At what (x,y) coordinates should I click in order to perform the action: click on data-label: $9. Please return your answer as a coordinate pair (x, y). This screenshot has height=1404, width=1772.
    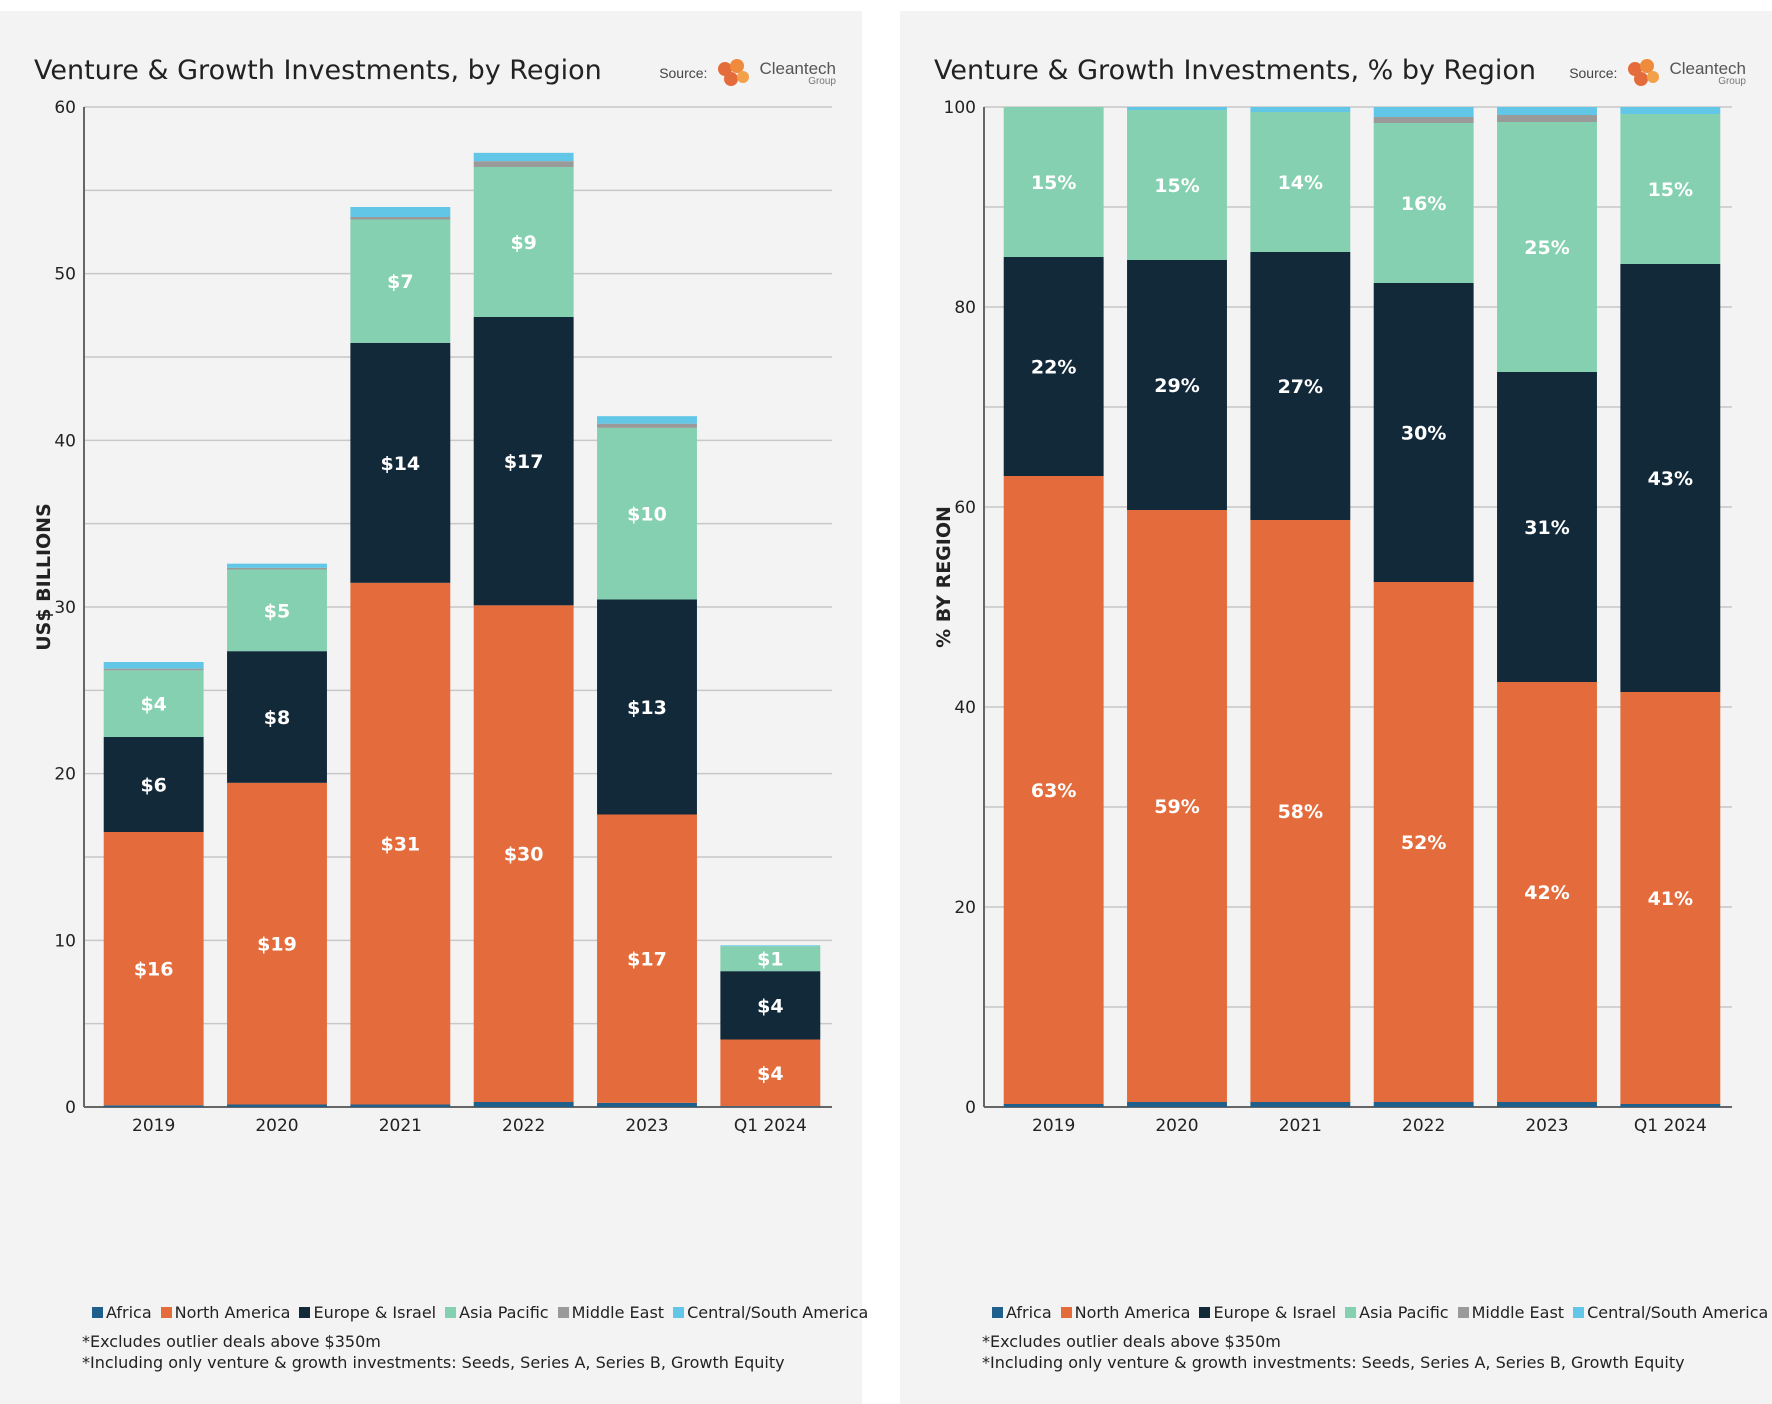
    Looking at the image, I should click on (523, 243).